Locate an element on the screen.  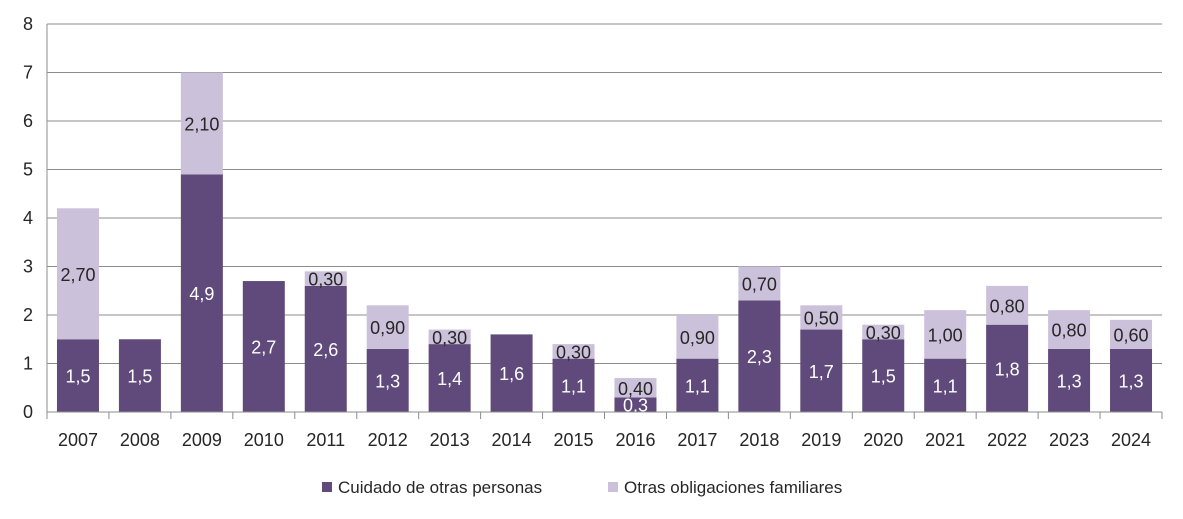
x-tick-label: 2010 is located at coordinates (264, 440).